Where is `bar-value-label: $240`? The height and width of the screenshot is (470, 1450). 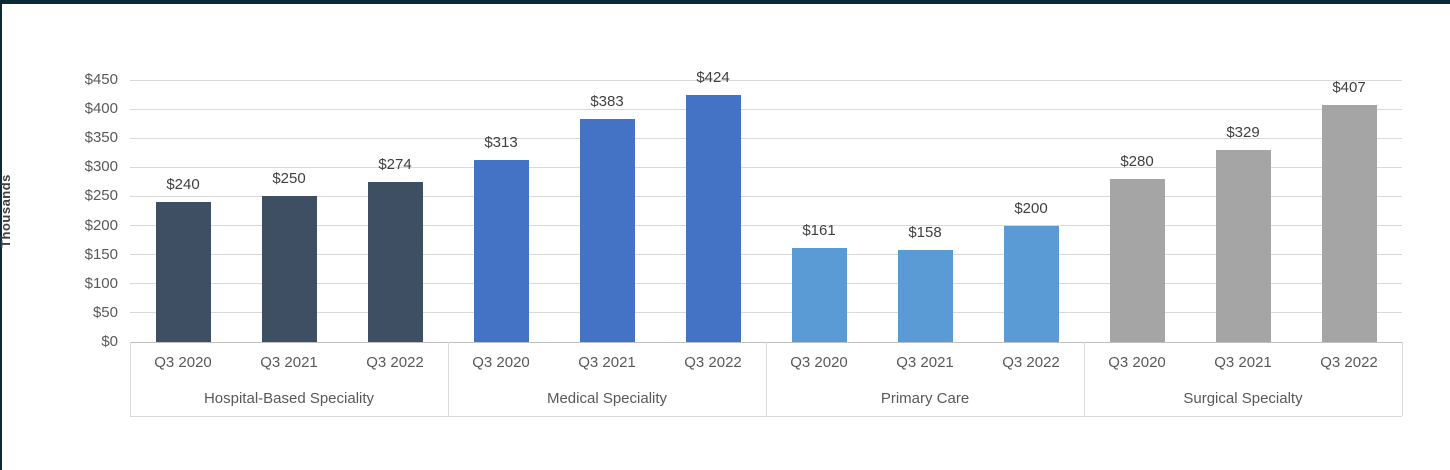 bar-value-label: $240 is located at coordinates (183, 185).